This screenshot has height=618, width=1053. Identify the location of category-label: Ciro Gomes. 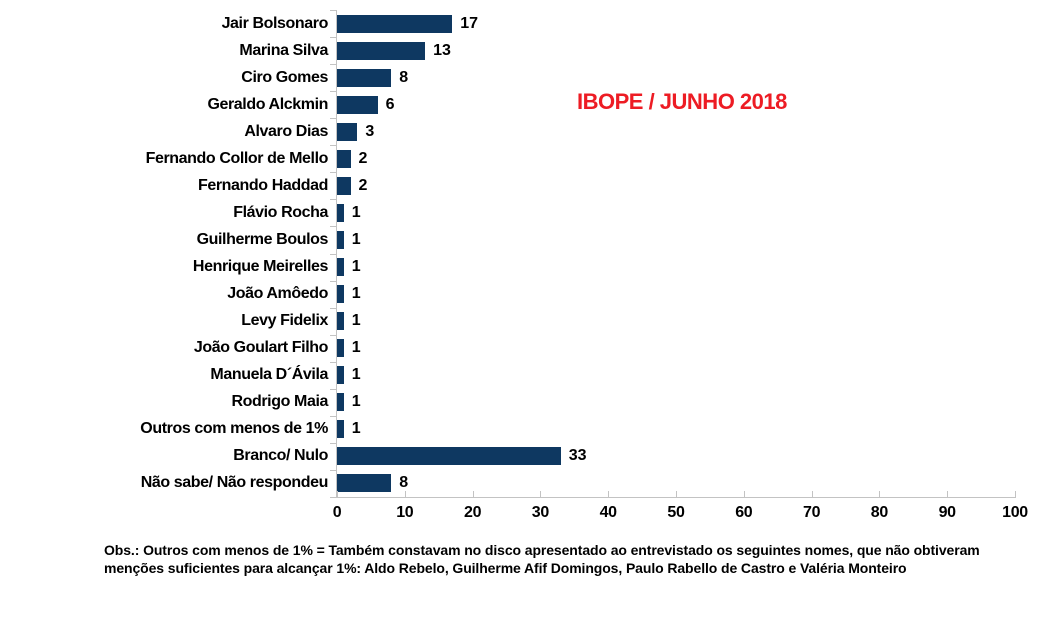
(284, 77).